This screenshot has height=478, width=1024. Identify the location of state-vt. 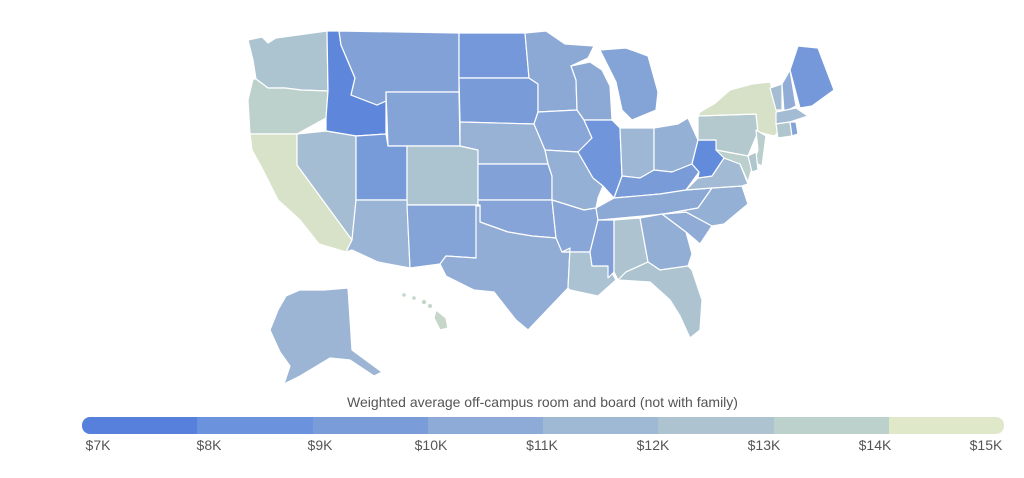
(776, 97).